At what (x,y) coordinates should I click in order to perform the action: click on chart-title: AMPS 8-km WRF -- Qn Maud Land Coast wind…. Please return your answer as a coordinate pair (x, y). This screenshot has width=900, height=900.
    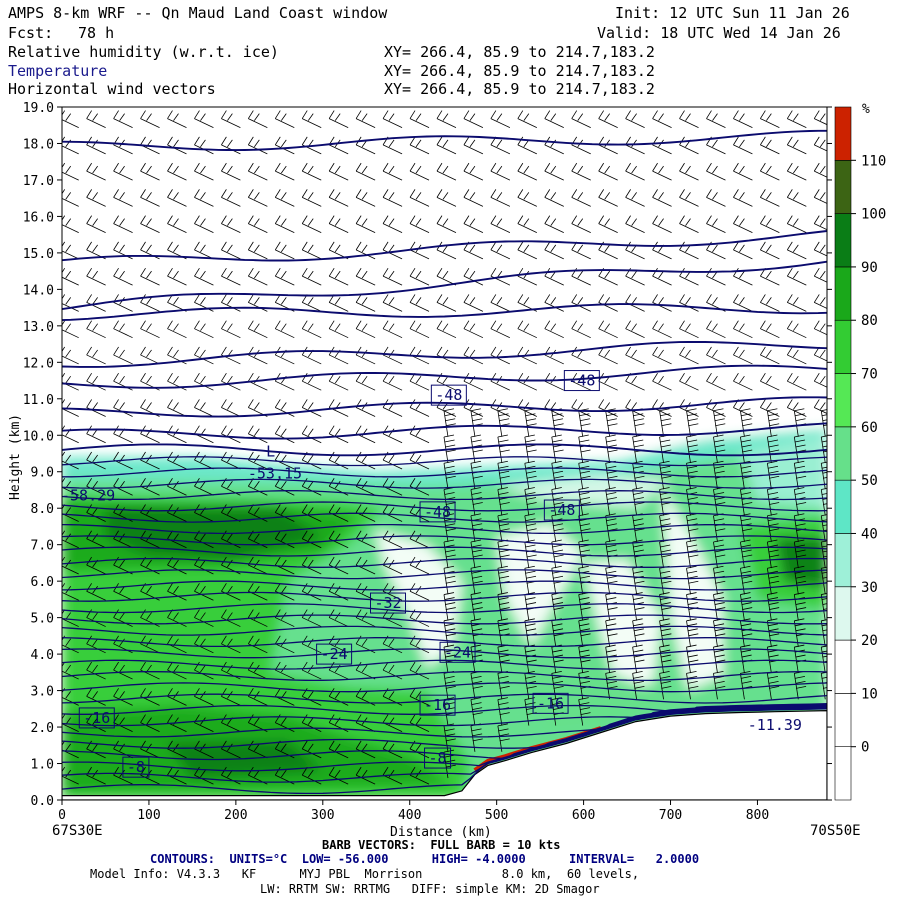
    Looking at the image, I should click on (198, 13).